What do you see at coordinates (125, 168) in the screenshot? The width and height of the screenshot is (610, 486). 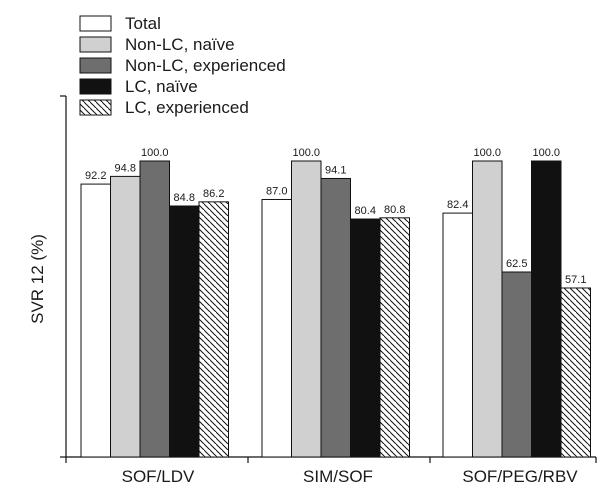 I see `data-label: 94.8` at bounding box center [125, 168].